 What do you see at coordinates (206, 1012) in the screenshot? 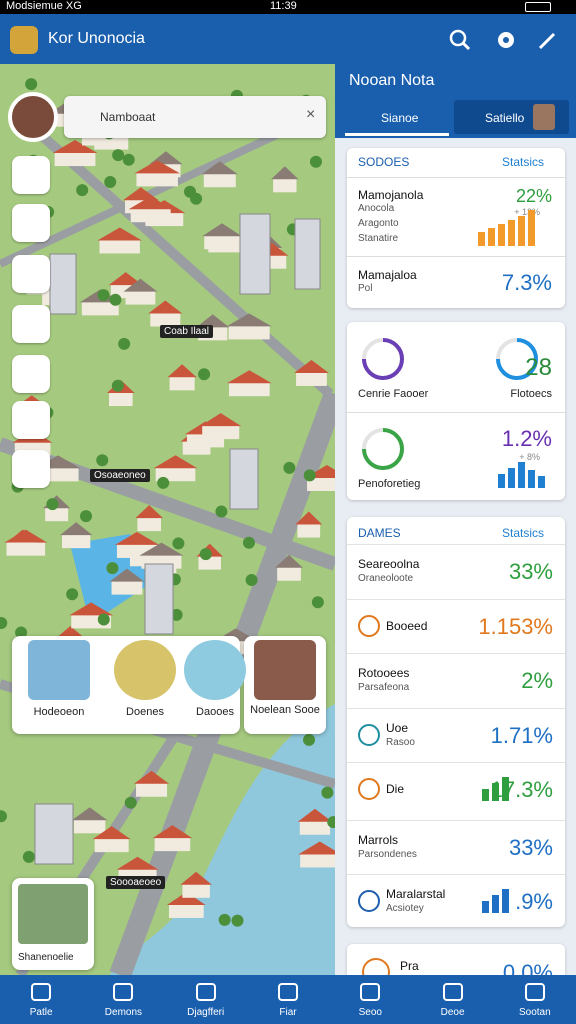
I see `nav-label: Djagfferi` at bounding box center [206, 1012].